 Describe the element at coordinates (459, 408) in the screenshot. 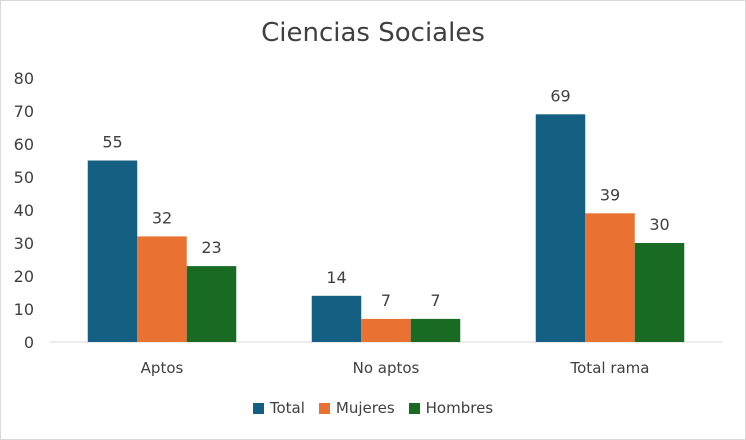

I see `legend-label-hombres: Hombres` at that location.